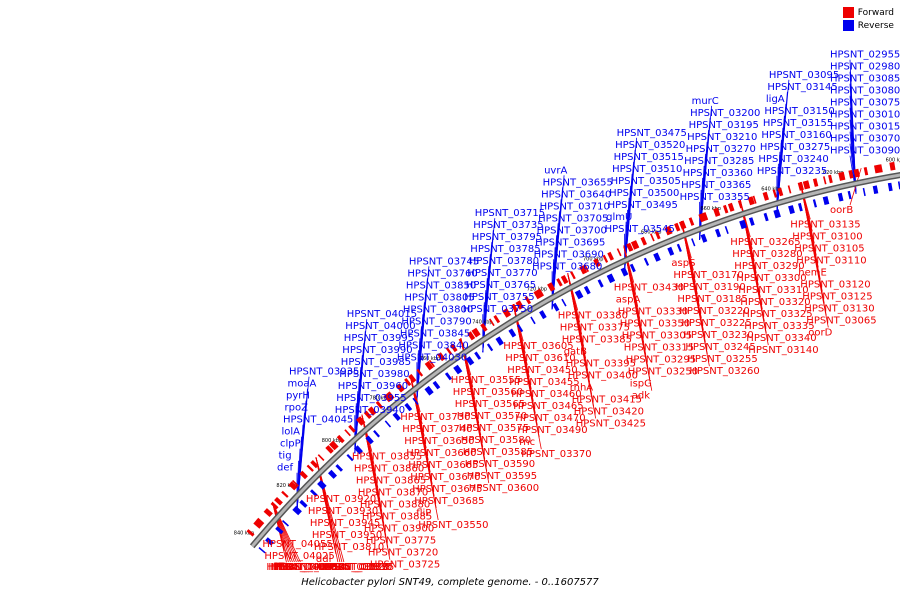  What do you see at coordinates (449, 501) in the screenshot?
I see `forward-gene-label: HPSNT_03685` at bounding box center [449, 501].